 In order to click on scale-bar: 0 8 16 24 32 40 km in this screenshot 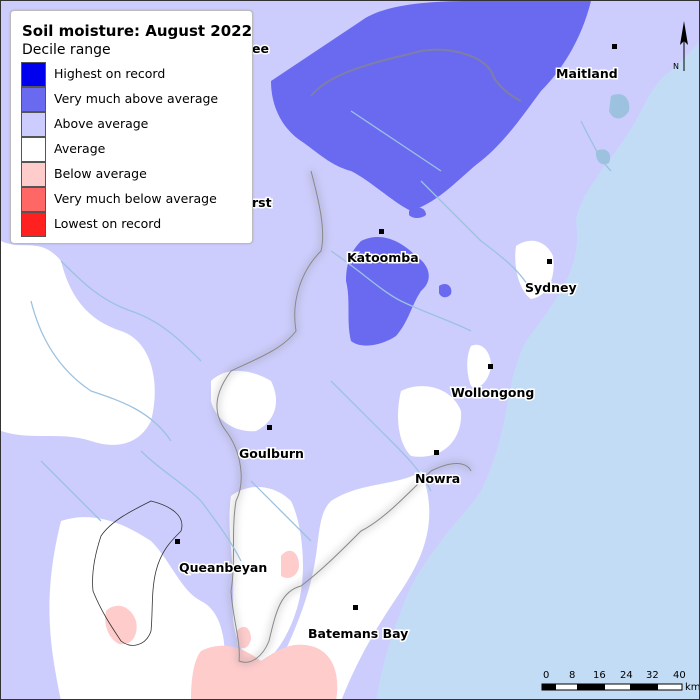, I will do `click(620, 681)`.